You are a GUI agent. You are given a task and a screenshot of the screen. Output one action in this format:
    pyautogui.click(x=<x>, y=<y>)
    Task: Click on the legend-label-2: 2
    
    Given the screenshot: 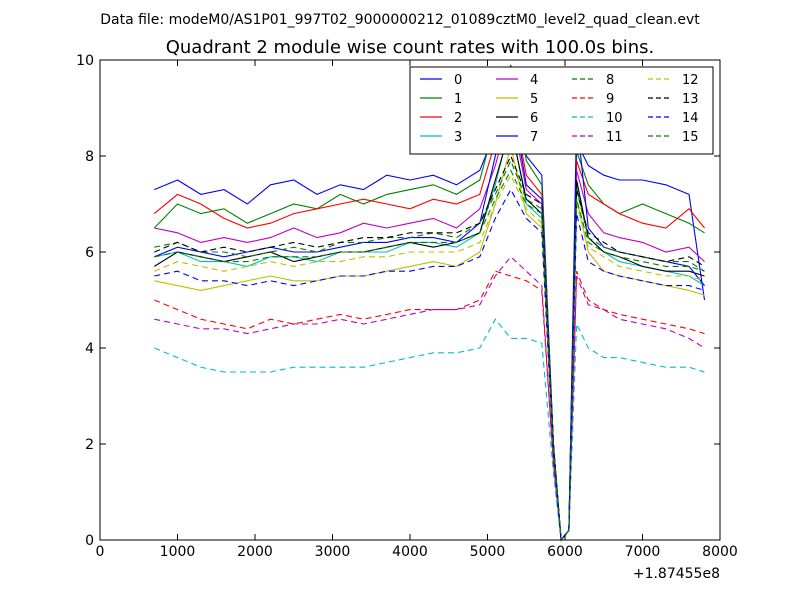 What is the action you would take?
    pyautogui.click(x=458, y=118)
    